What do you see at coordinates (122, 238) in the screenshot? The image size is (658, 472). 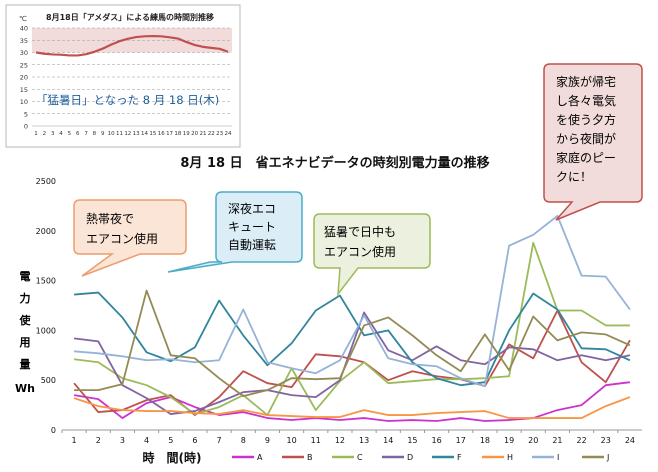 I see `callout-hot-night-line-2: エアコン使用` at bounding box center [122, 238].